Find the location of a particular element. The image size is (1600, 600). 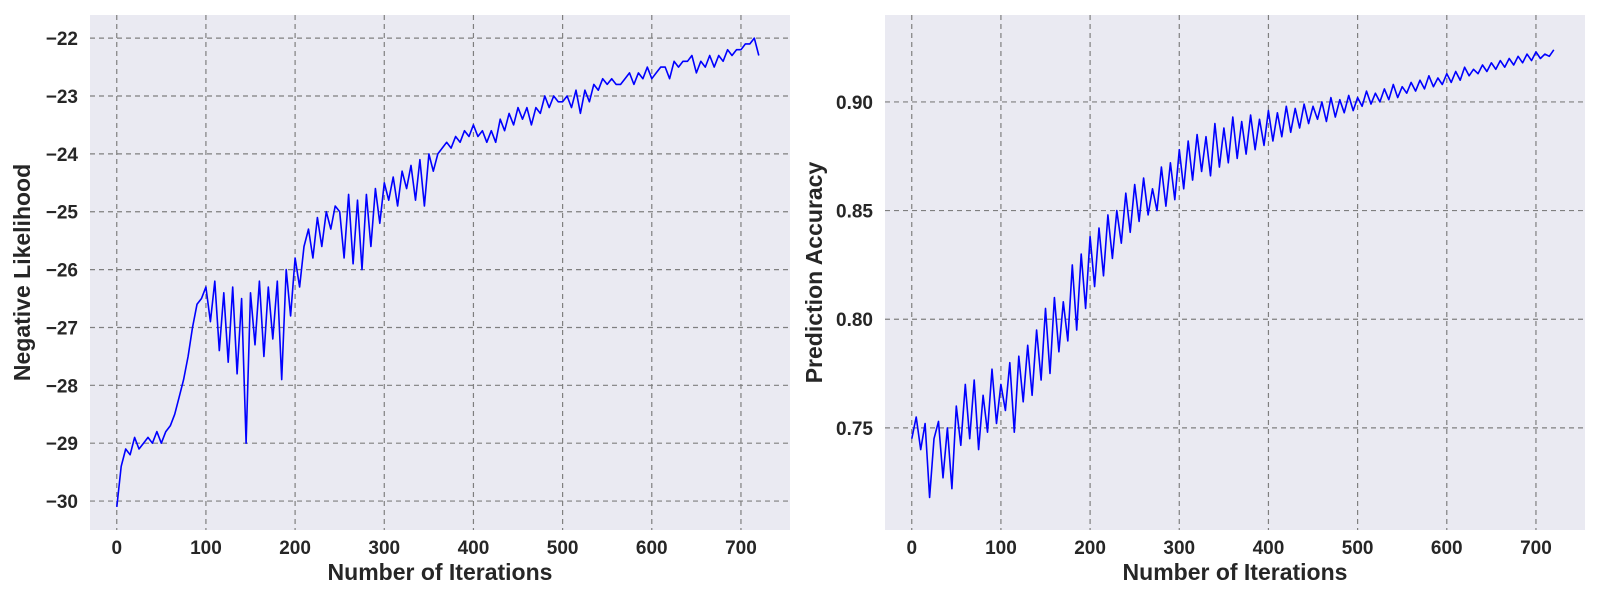

y-tick-label: 0.85 is located at coordinates (854, 212).